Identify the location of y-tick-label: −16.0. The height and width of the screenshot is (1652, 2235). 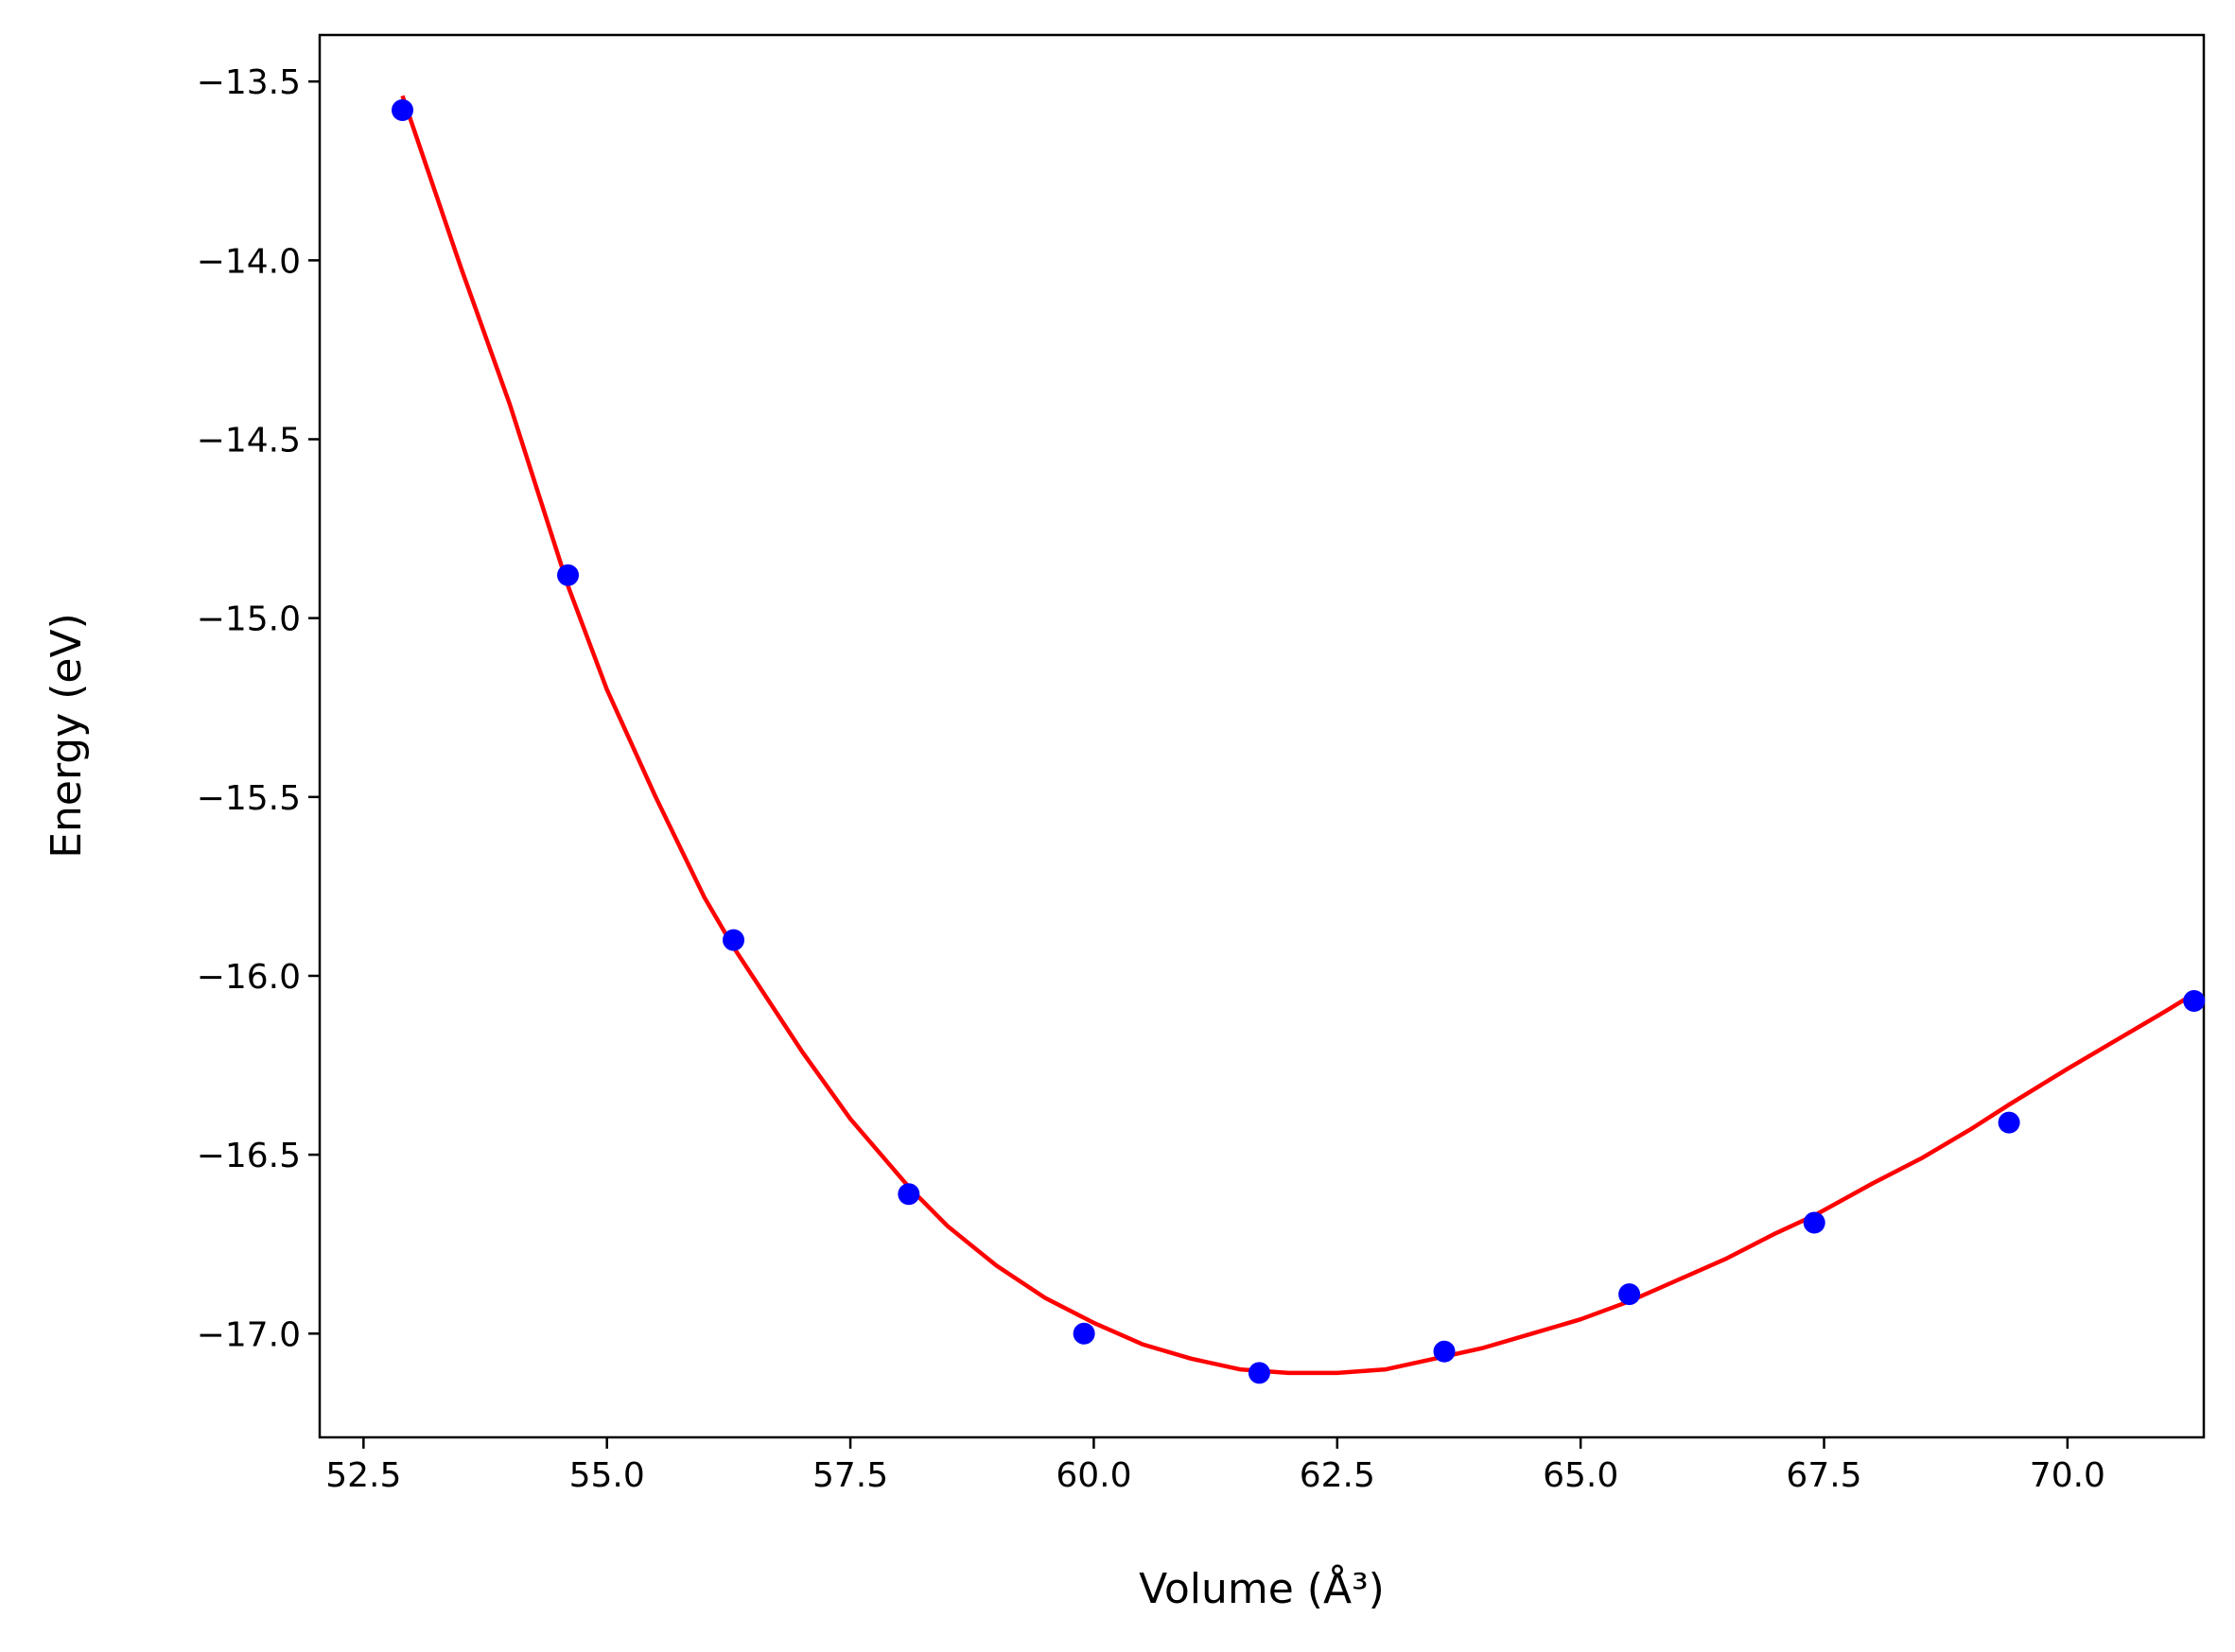
(249, 978).